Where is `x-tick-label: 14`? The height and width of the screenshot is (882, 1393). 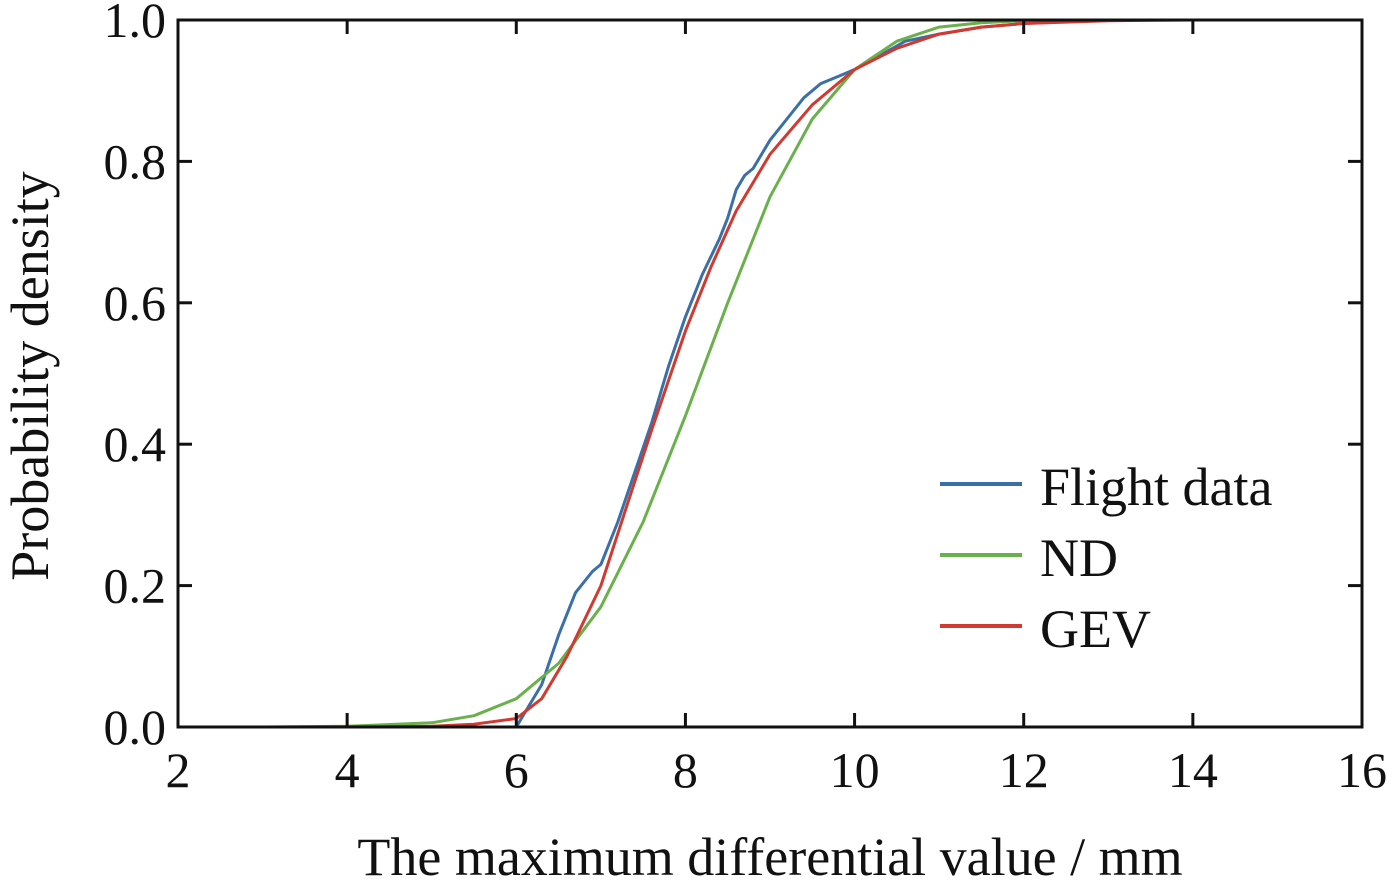
x-tick-label: 14 is located at coordinates (1193, 770).